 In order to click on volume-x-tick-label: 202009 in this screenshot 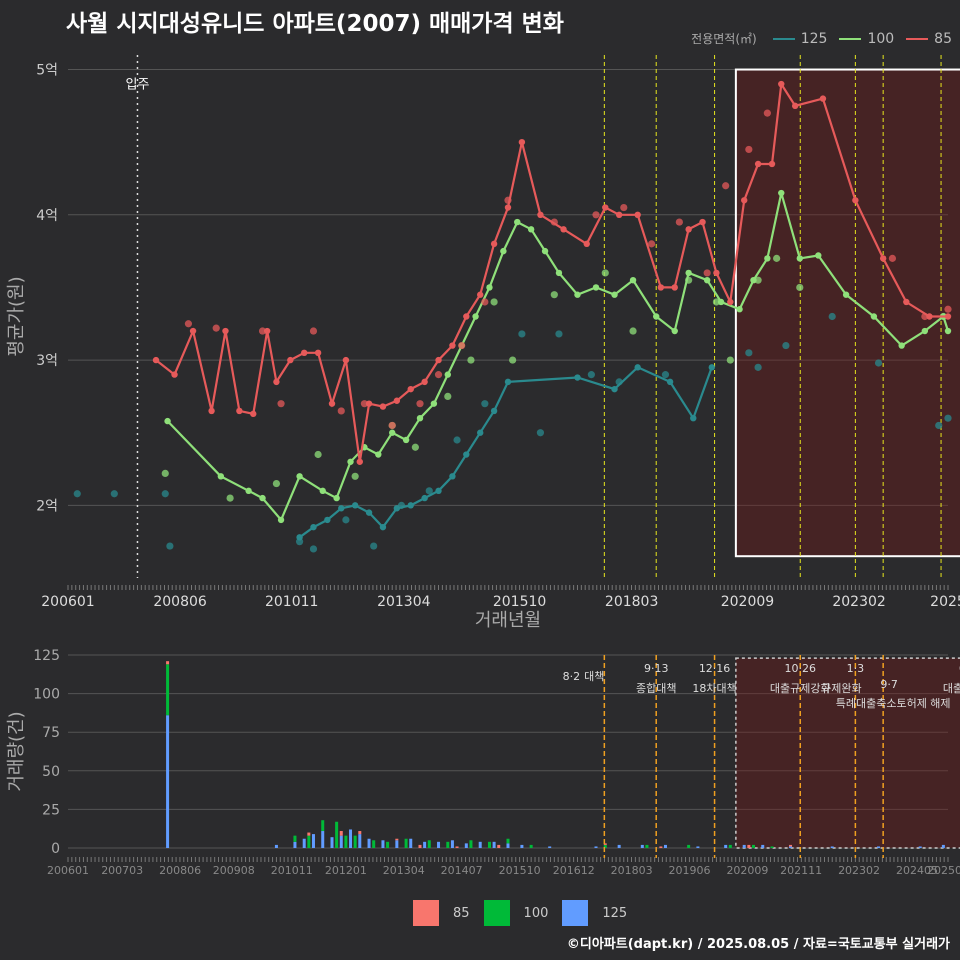, I will do `click(747, 870)`.